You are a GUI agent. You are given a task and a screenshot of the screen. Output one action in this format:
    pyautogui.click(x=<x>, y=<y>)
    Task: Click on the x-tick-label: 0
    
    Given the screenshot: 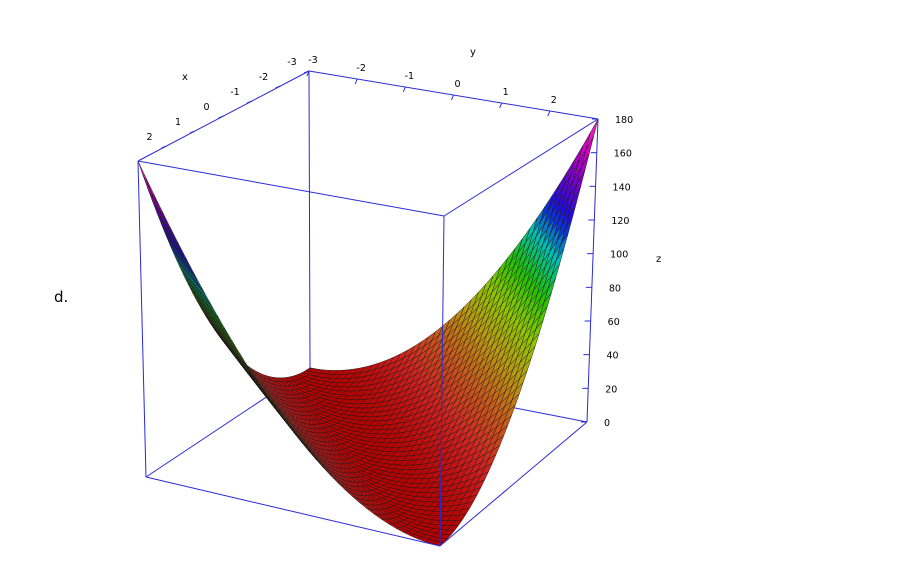 What is the action you would take?
    pyautogui.click(x=206, y=107)
    